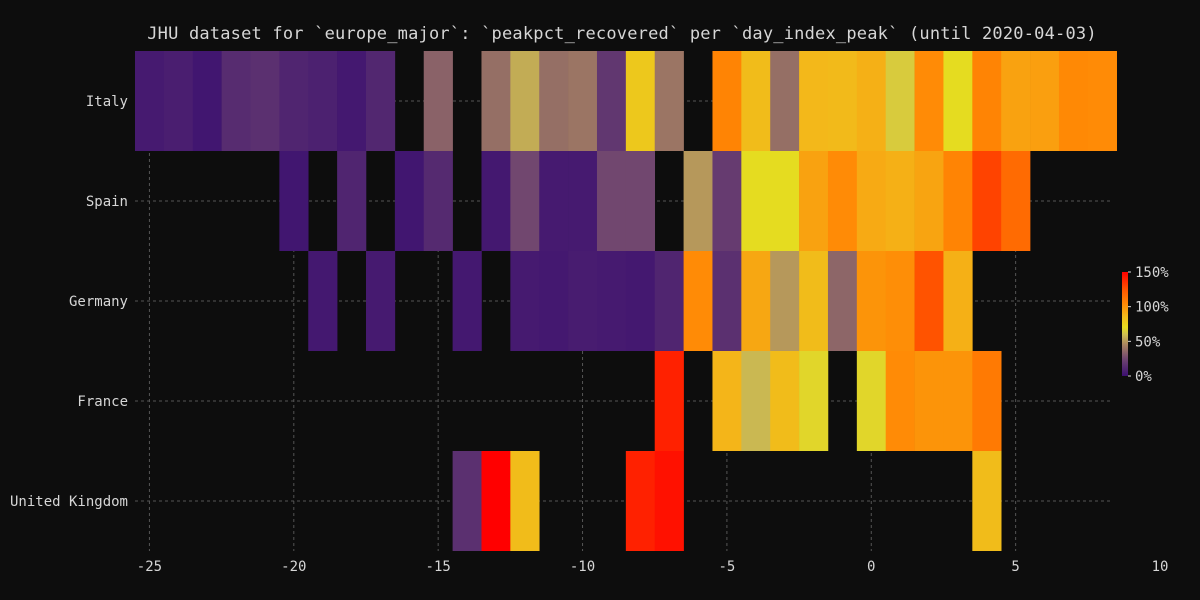  Describe the element at coordinates (653, 567) in the screenshot. I see `x-axis-labels: -25 -20 -15 -10 -5 0 5 10` at that location.